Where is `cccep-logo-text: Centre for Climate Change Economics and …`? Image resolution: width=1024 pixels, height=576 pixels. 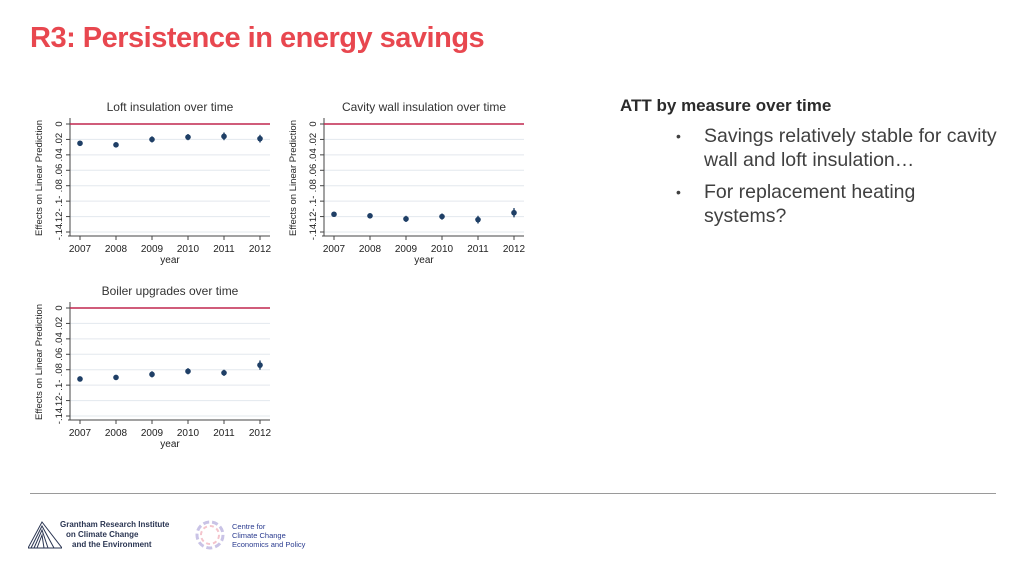
cccep-logo-text: Centre for Climate Change Economics and … is located at coordinates (268, 535).